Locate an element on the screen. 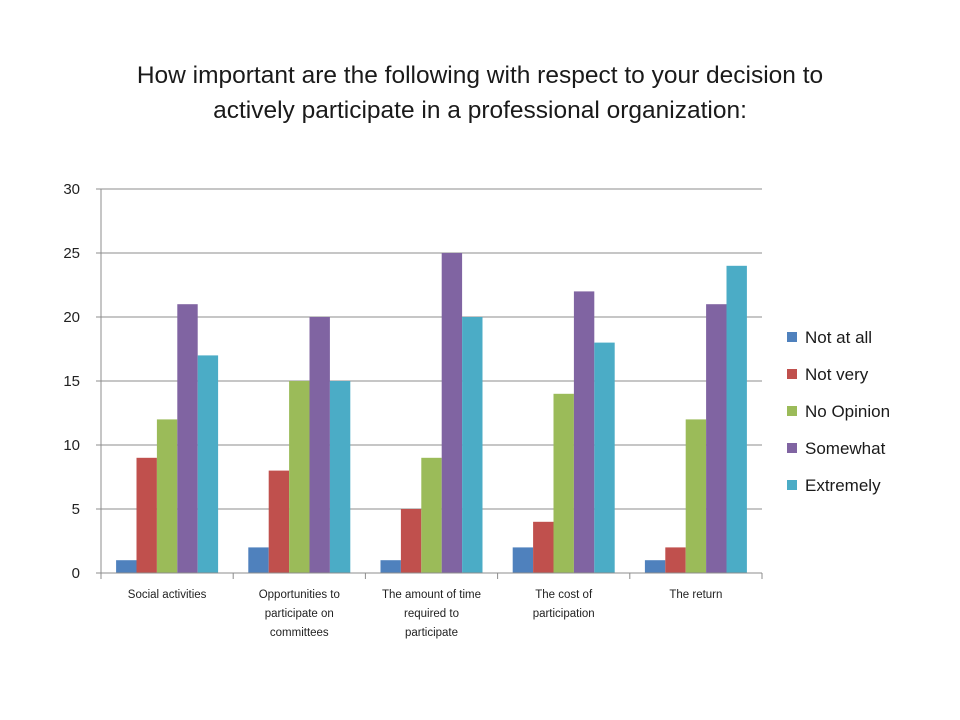 The image size is (960, 720). legend-label: Extremely is located at coordinates (843, 485).